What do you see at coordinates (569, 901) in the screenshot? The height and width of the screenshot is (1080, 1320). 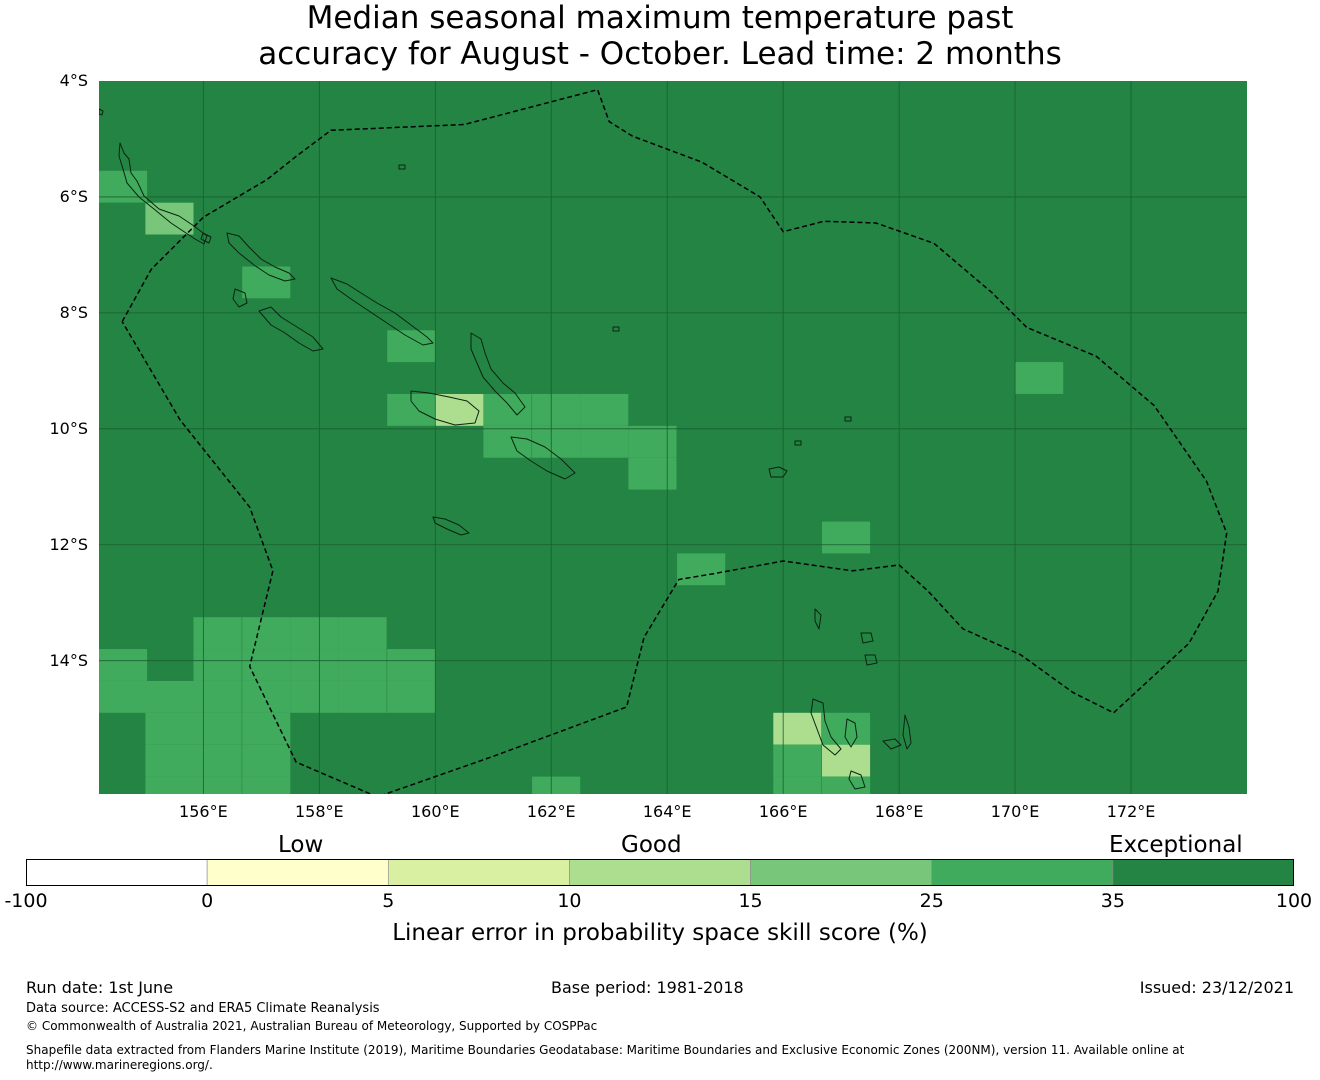 I see `colorbar-tick-3: 10` at bounding box center [569, 901].